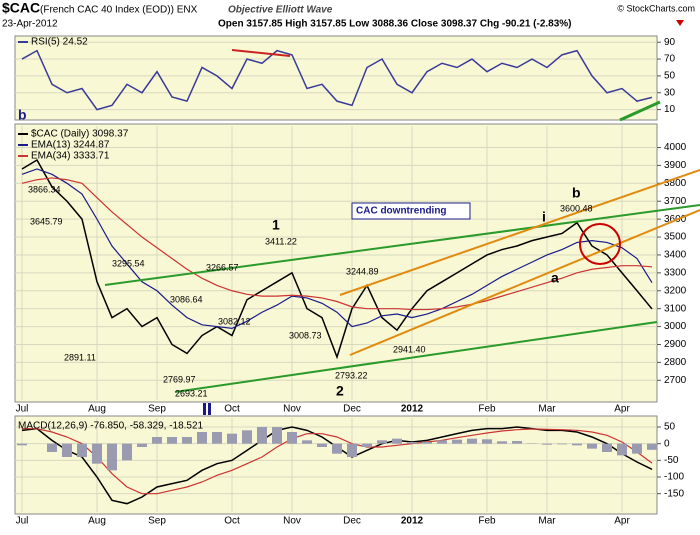 The image size is (700, 535). I want to click on annotation: 2793.22, so click(351, 375).